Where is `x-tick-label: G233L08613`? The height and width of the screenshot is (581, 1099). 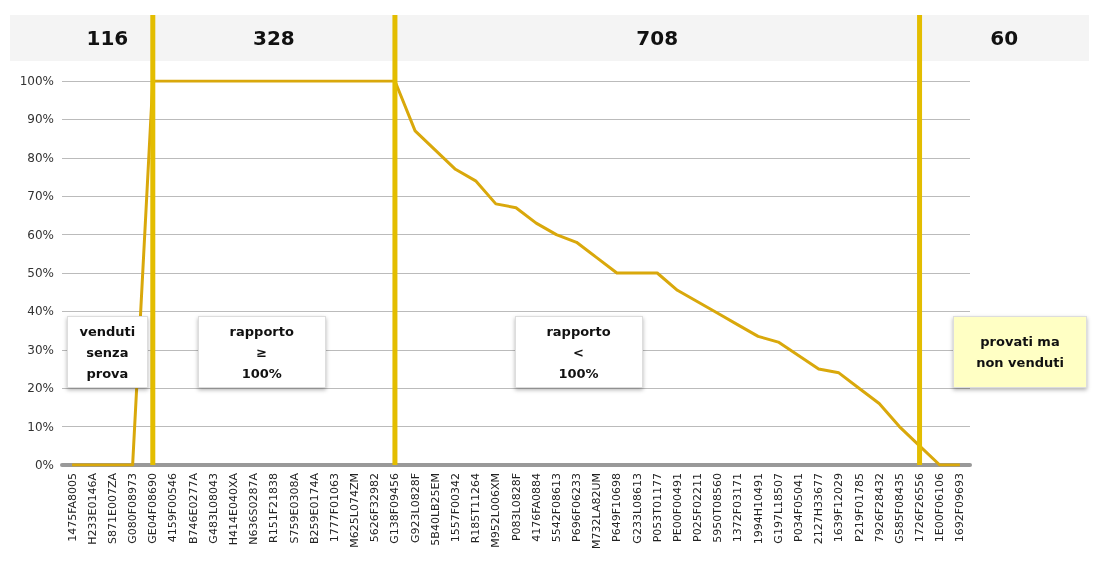 x-tick-label: G233L08613 is located at coordinates (637, 508).